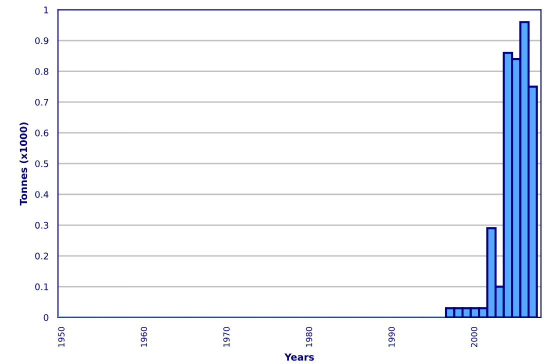 This screenshot has height=364, width=552. I want to click on y-tick-label: 0.5, so click(41, 164).